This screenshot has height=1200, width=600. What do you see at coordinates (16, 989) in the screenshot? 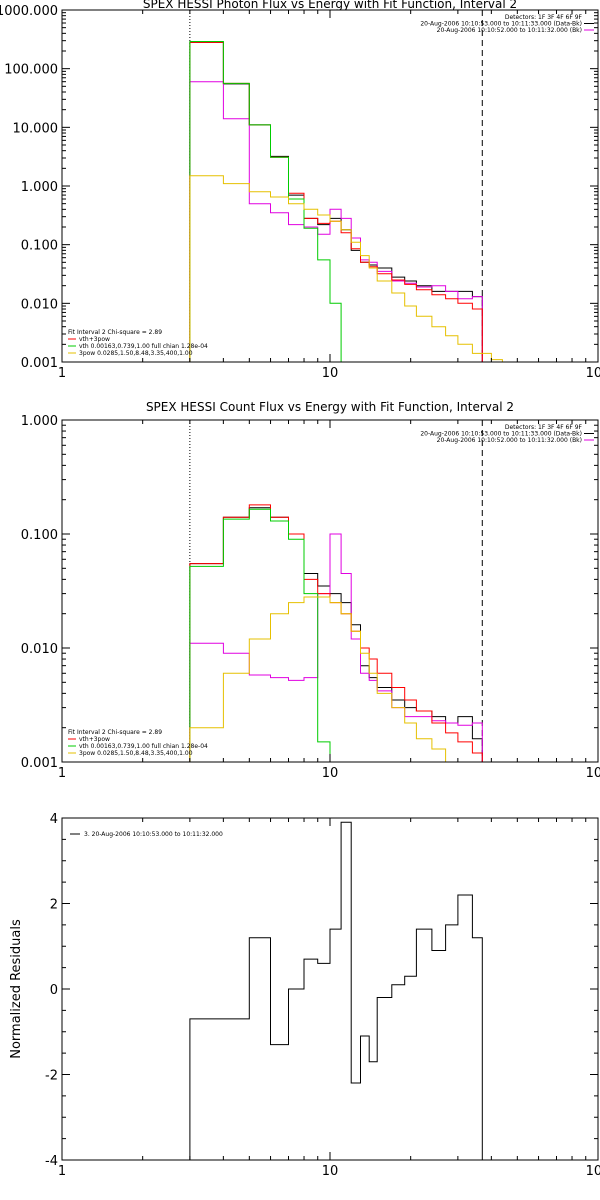
I see `y-axis-label: Normalized Residuals` at bounding box center [16, 989].